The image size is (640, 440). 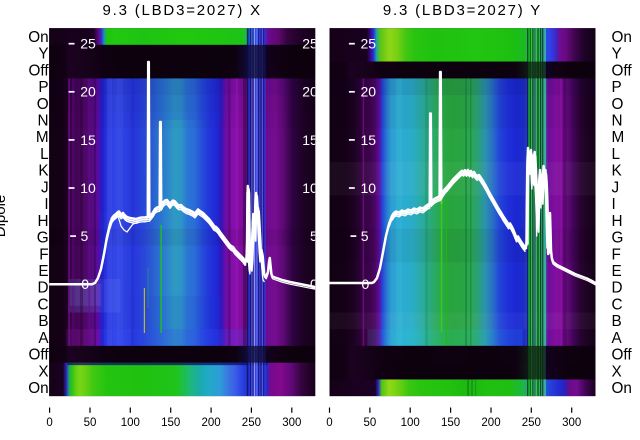 What do you see at coordinates (181, 10) in the screenshot?
I see `svg-text: 9.3 (LBD3=2027) X` at bounding box center [181, 10].